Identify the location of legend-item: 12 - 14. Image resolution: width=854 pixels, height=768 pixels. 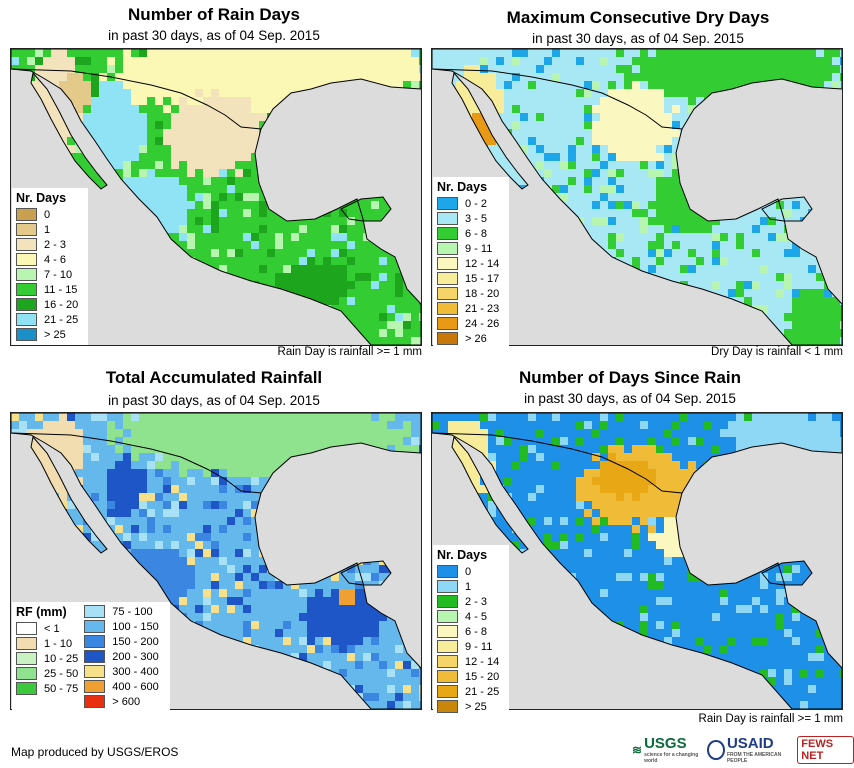
(471, 263).